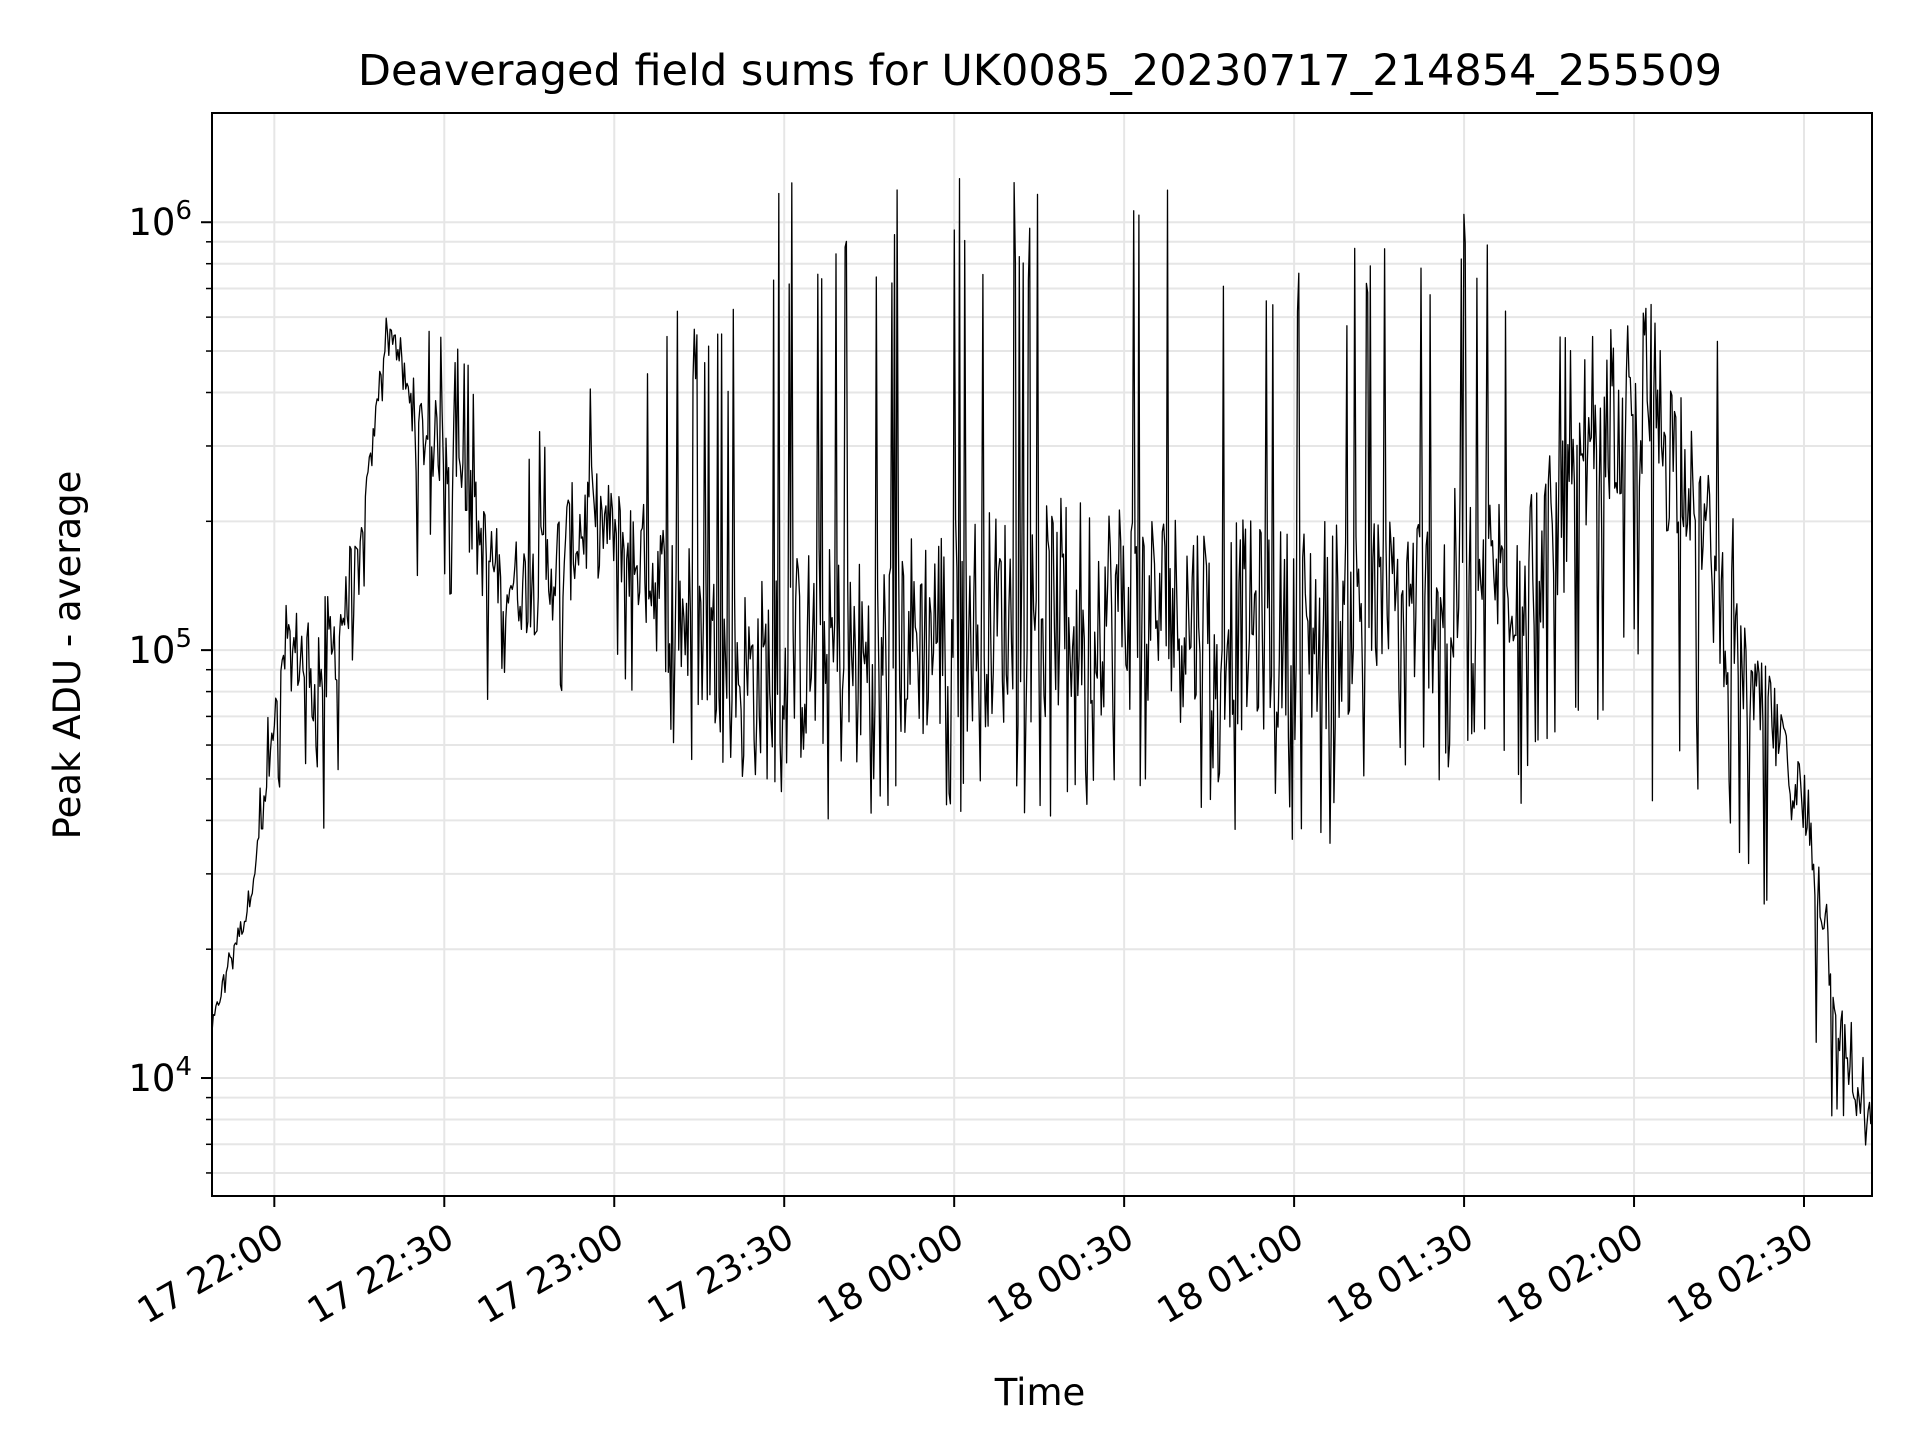 This screenshot has width=1920, height=1444. I want to click on y-tick-label: 105, so click(160, 648).